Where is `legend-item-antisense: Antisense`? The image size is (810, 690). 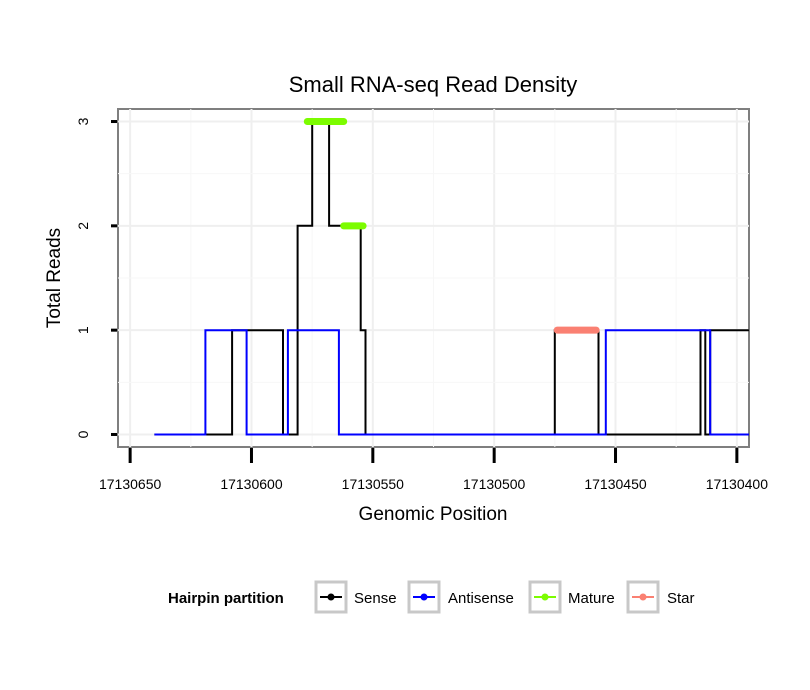
legend-item-antisense: Antisense is located at coordinates (460, 597).